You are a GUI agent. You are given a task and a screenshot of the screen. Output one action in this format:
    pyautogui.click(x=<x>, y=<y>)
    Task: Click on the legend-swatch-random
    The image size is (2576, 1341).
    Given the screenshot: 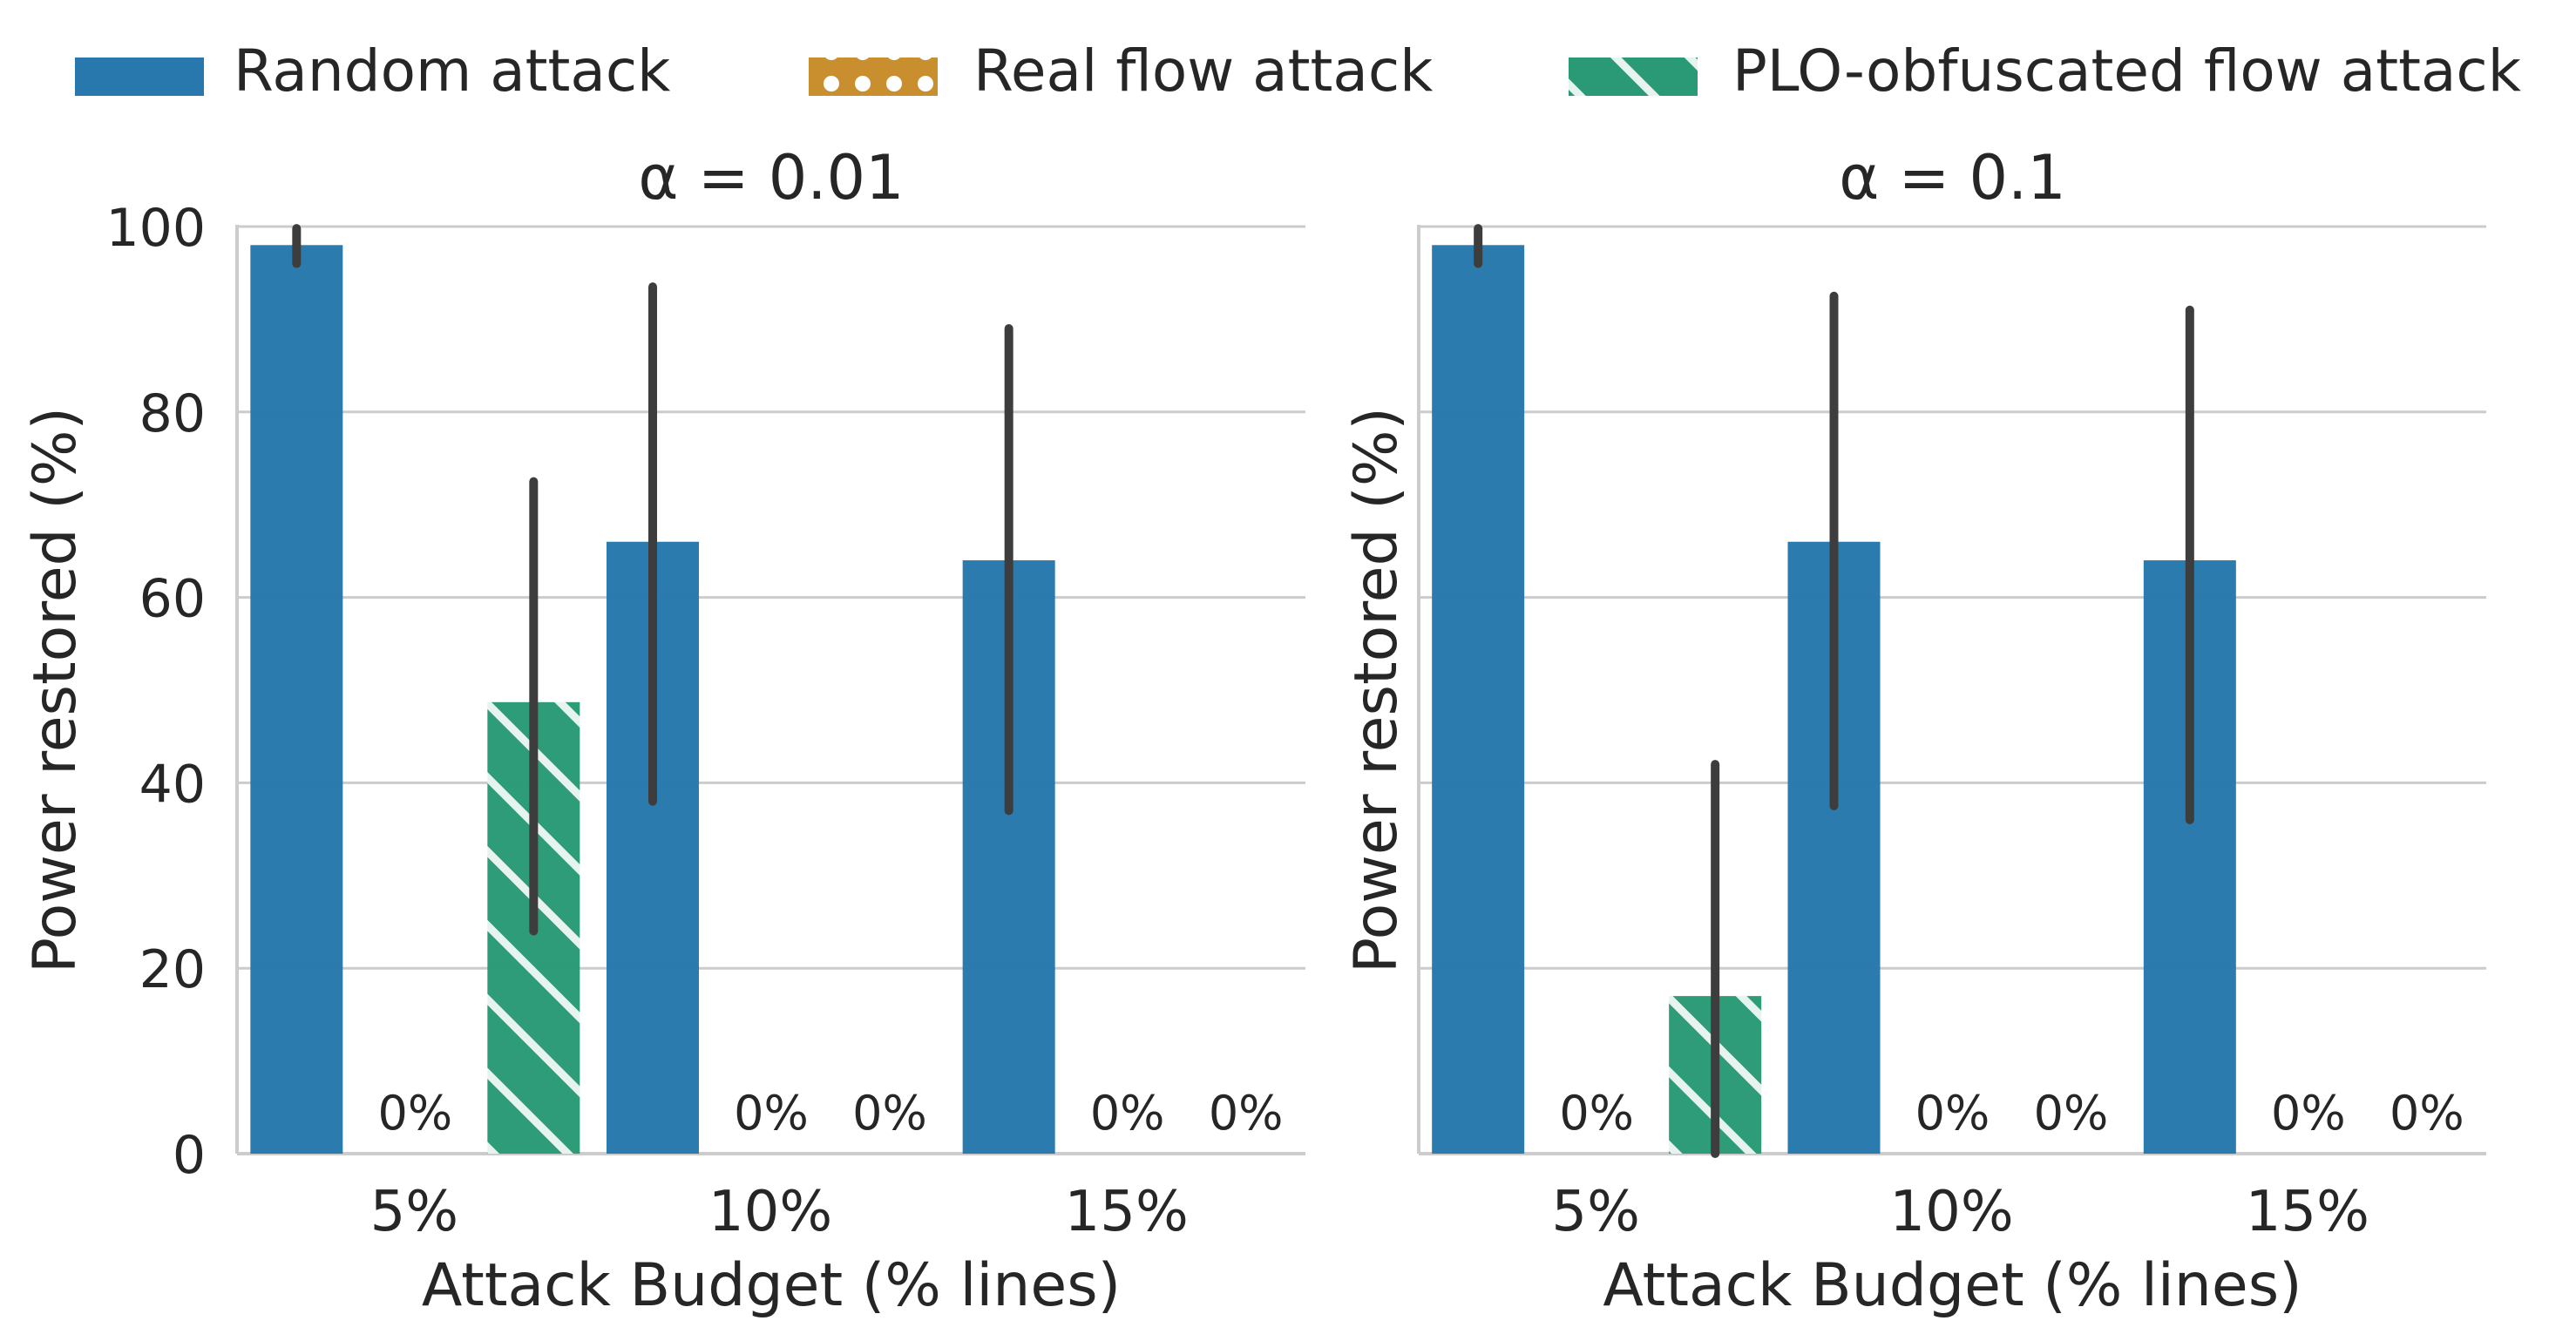 What is the action you would take?
    pyautogui.click(x=140, y=77)
    